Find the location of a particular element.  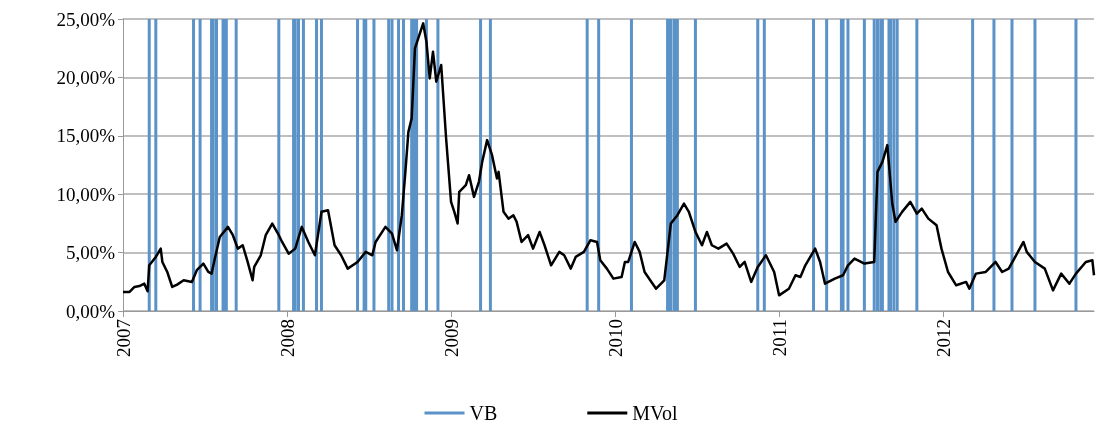

legend-label: VB is located at coordinates (483, 413).